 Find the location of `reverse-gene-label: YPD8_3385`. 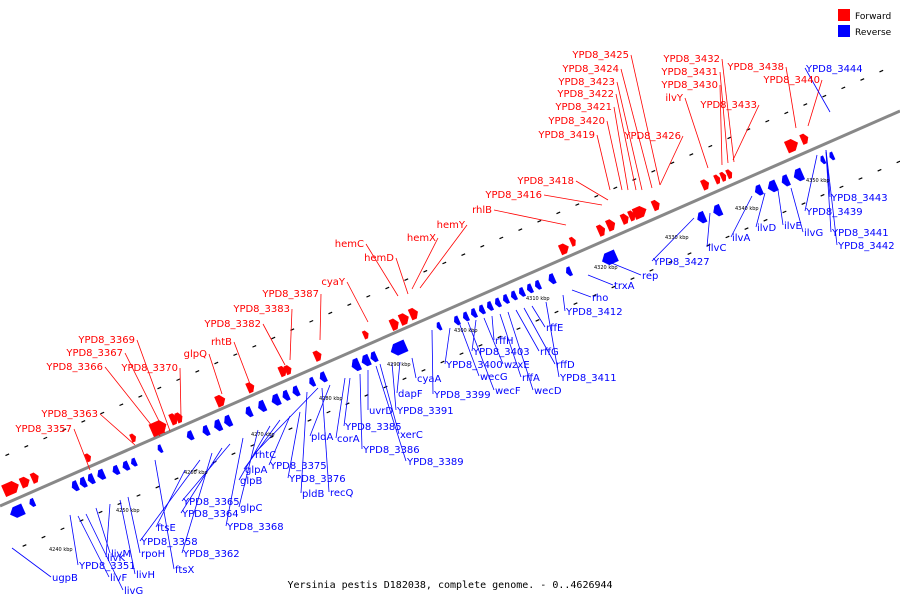

reverse-gene-label: YPD8_3385 is located at coordinates (373, 427).